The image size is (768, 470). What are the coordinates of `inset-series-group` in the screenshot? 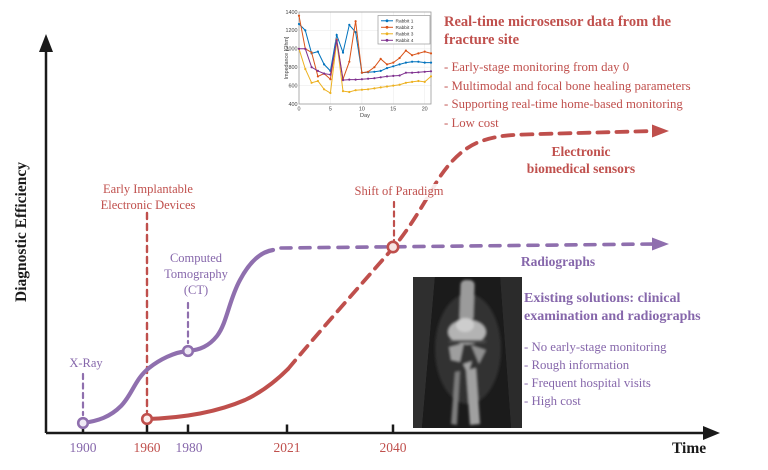 It's located at (365, 54).